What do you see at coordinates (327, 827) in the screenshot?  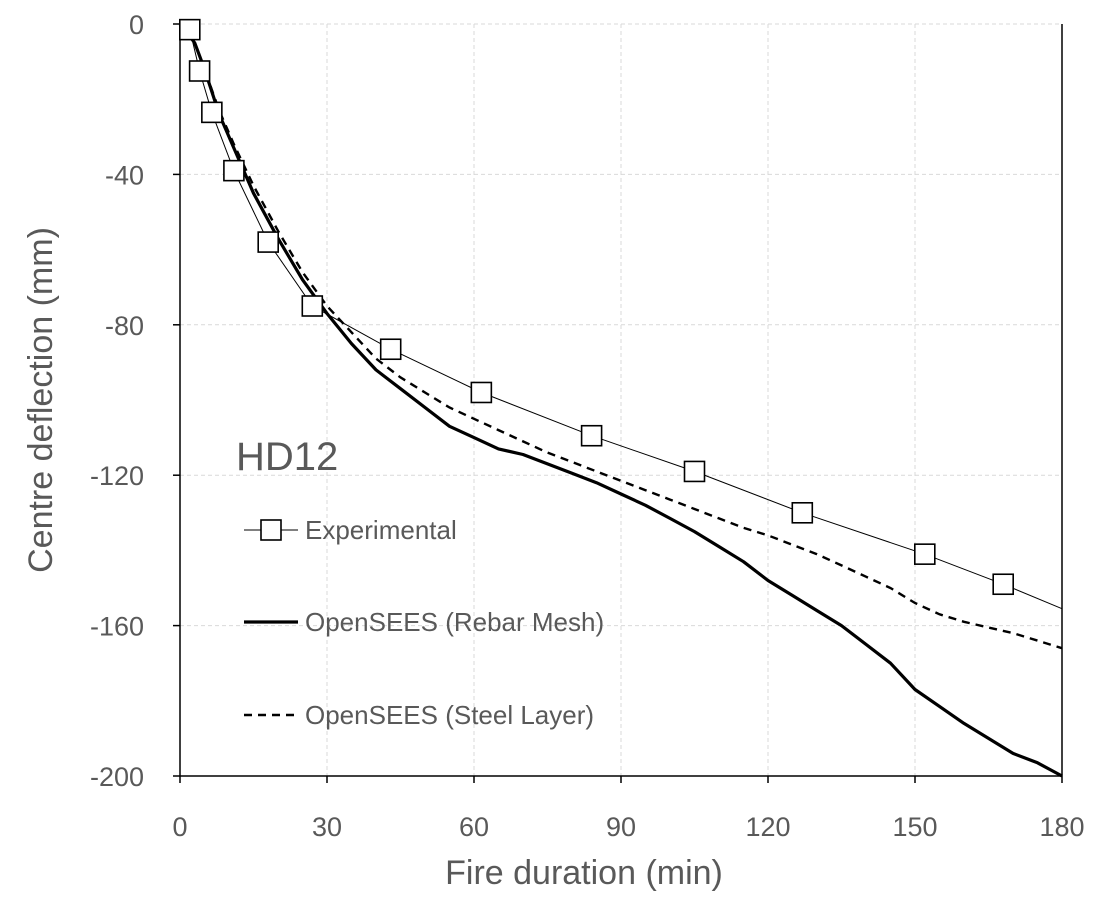 I see `x-tick-label: 30` at bounding box center [327, 827].